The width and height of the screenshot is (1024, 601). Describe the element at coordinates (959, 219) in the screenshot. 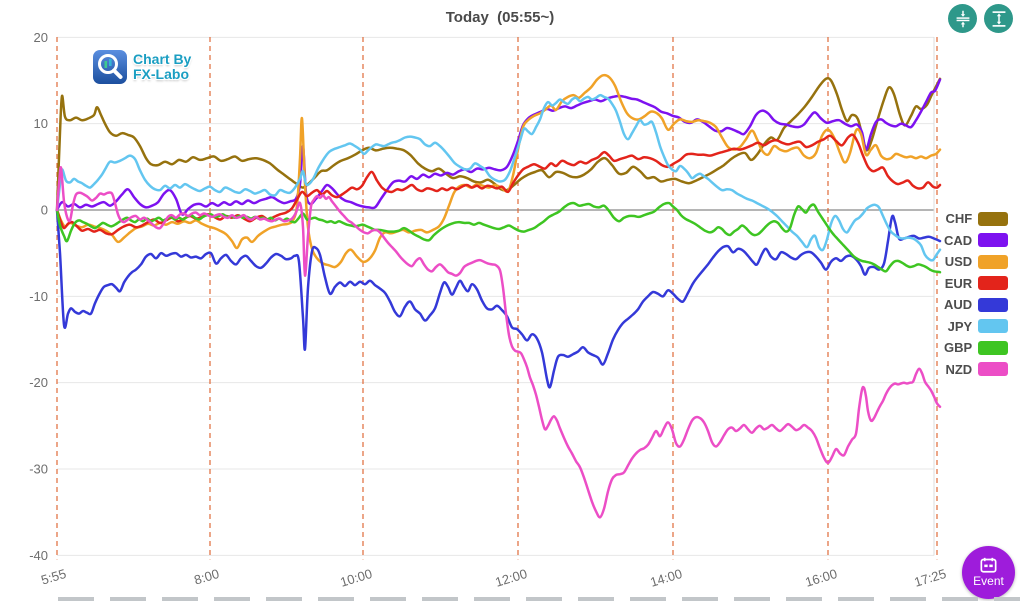

I see `legend-label: CHF` at that location.